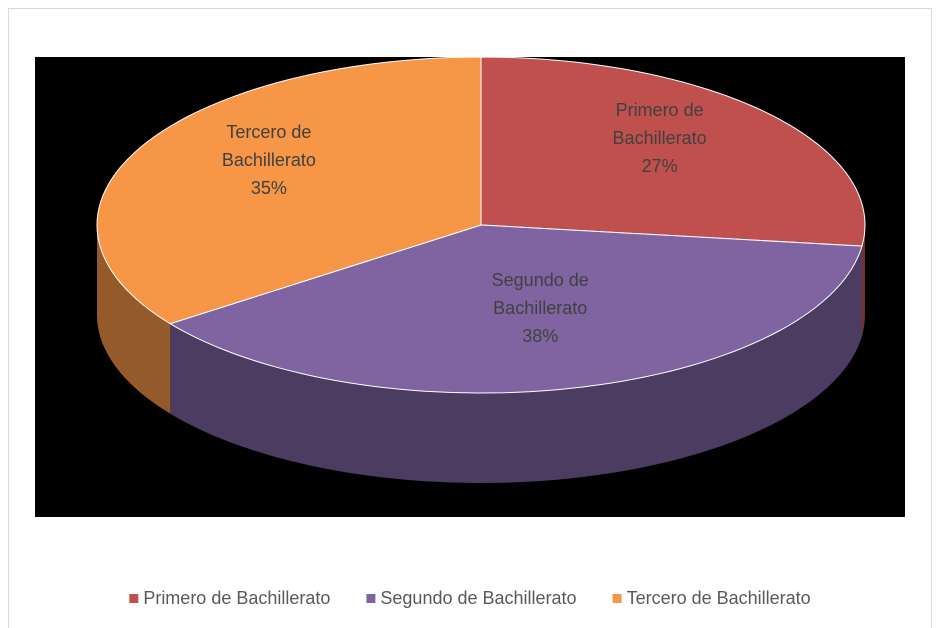  I want to click on legend-label: Primero de Bachillerato, so click(236, 598).